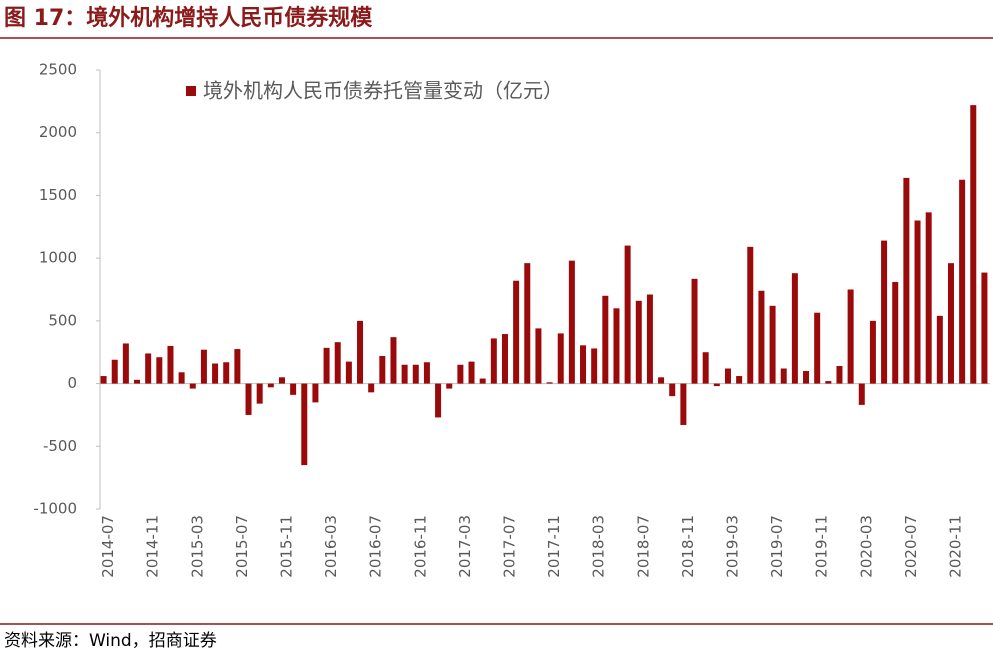  I want to click on x-tick-label: 2017-03, so click(465, 546).